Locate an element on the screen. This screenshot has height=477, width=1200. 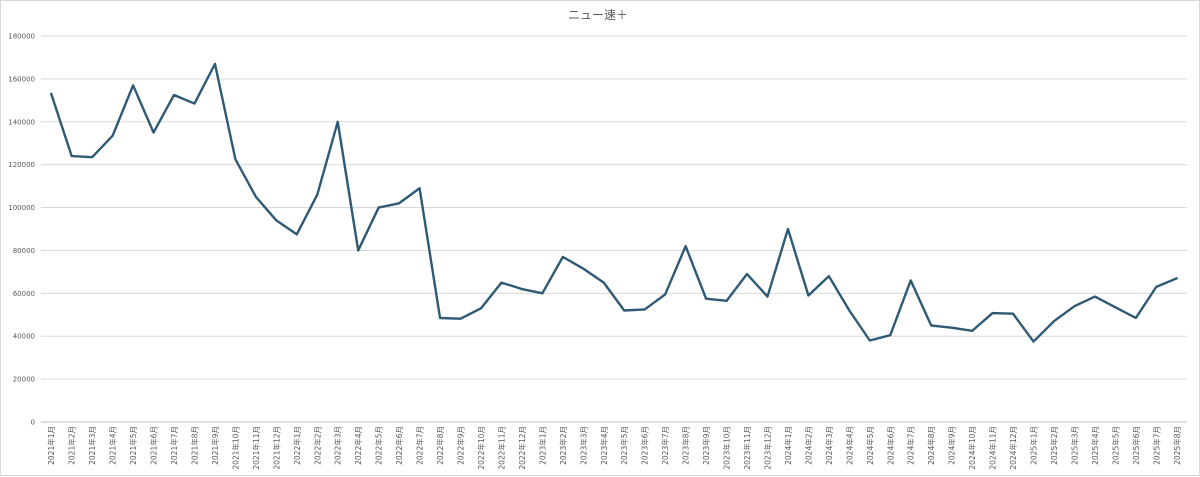
x-tick-label: 2022年5月 is located at coordinates (379, 445).